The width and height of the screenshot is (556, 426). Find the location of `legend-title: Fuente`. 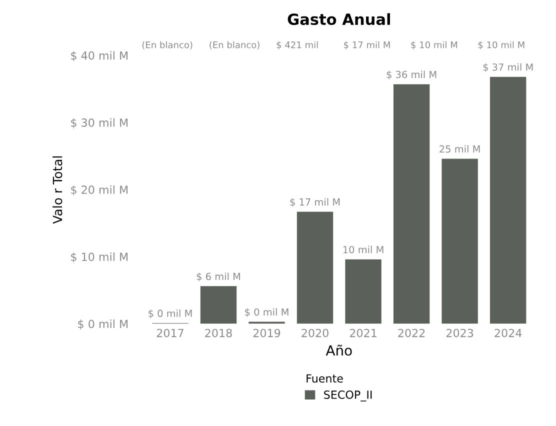

legend-title: Fuente is located at coordinates (324, 378).